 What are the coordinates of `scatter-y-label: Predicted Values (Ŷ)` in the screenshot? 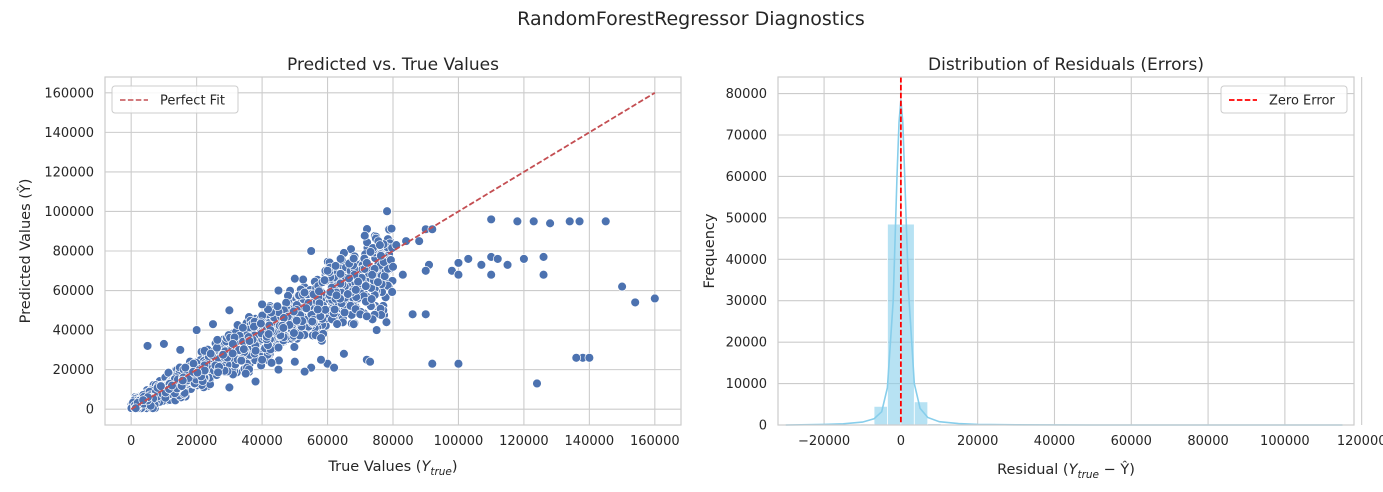 It's located at (25, 251).